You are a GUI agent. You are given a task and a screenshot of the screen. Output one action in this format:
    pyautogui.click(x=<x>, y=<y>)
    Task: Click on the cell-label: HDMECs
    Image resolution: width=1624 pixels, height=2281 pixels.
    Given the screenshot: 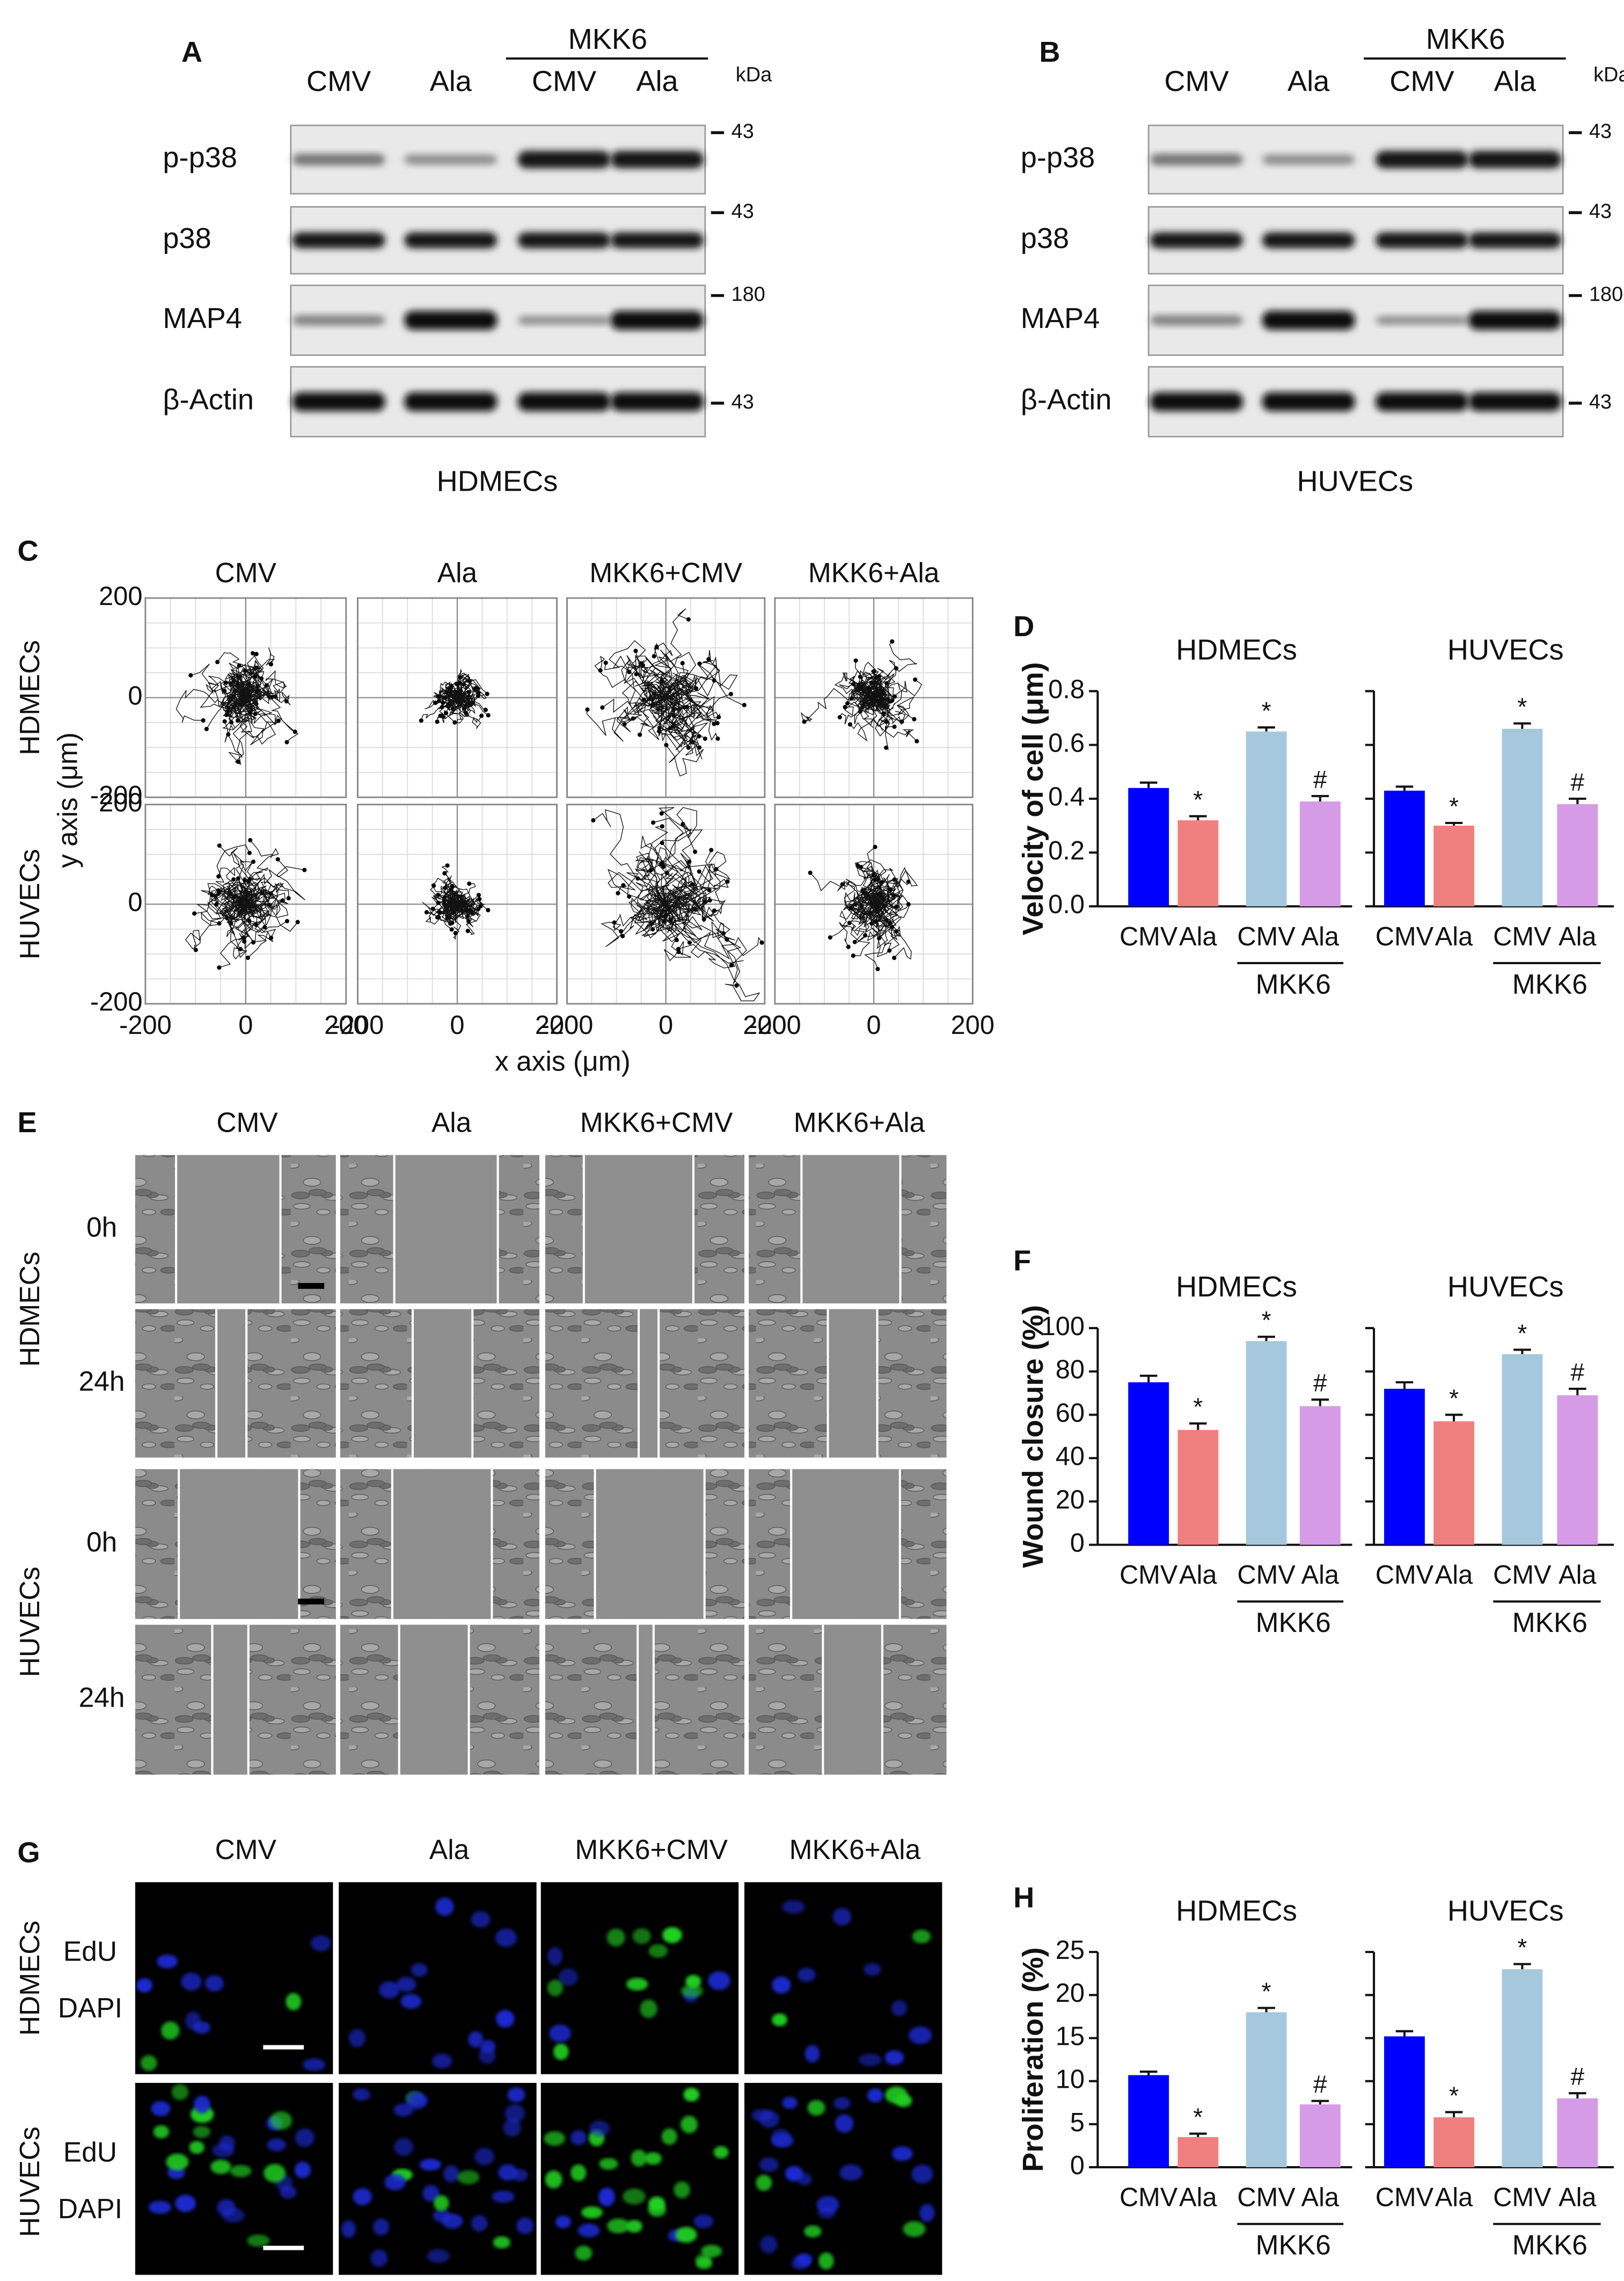 What is the action you would take?
    pyautogui.click(x=497, y=481)
    